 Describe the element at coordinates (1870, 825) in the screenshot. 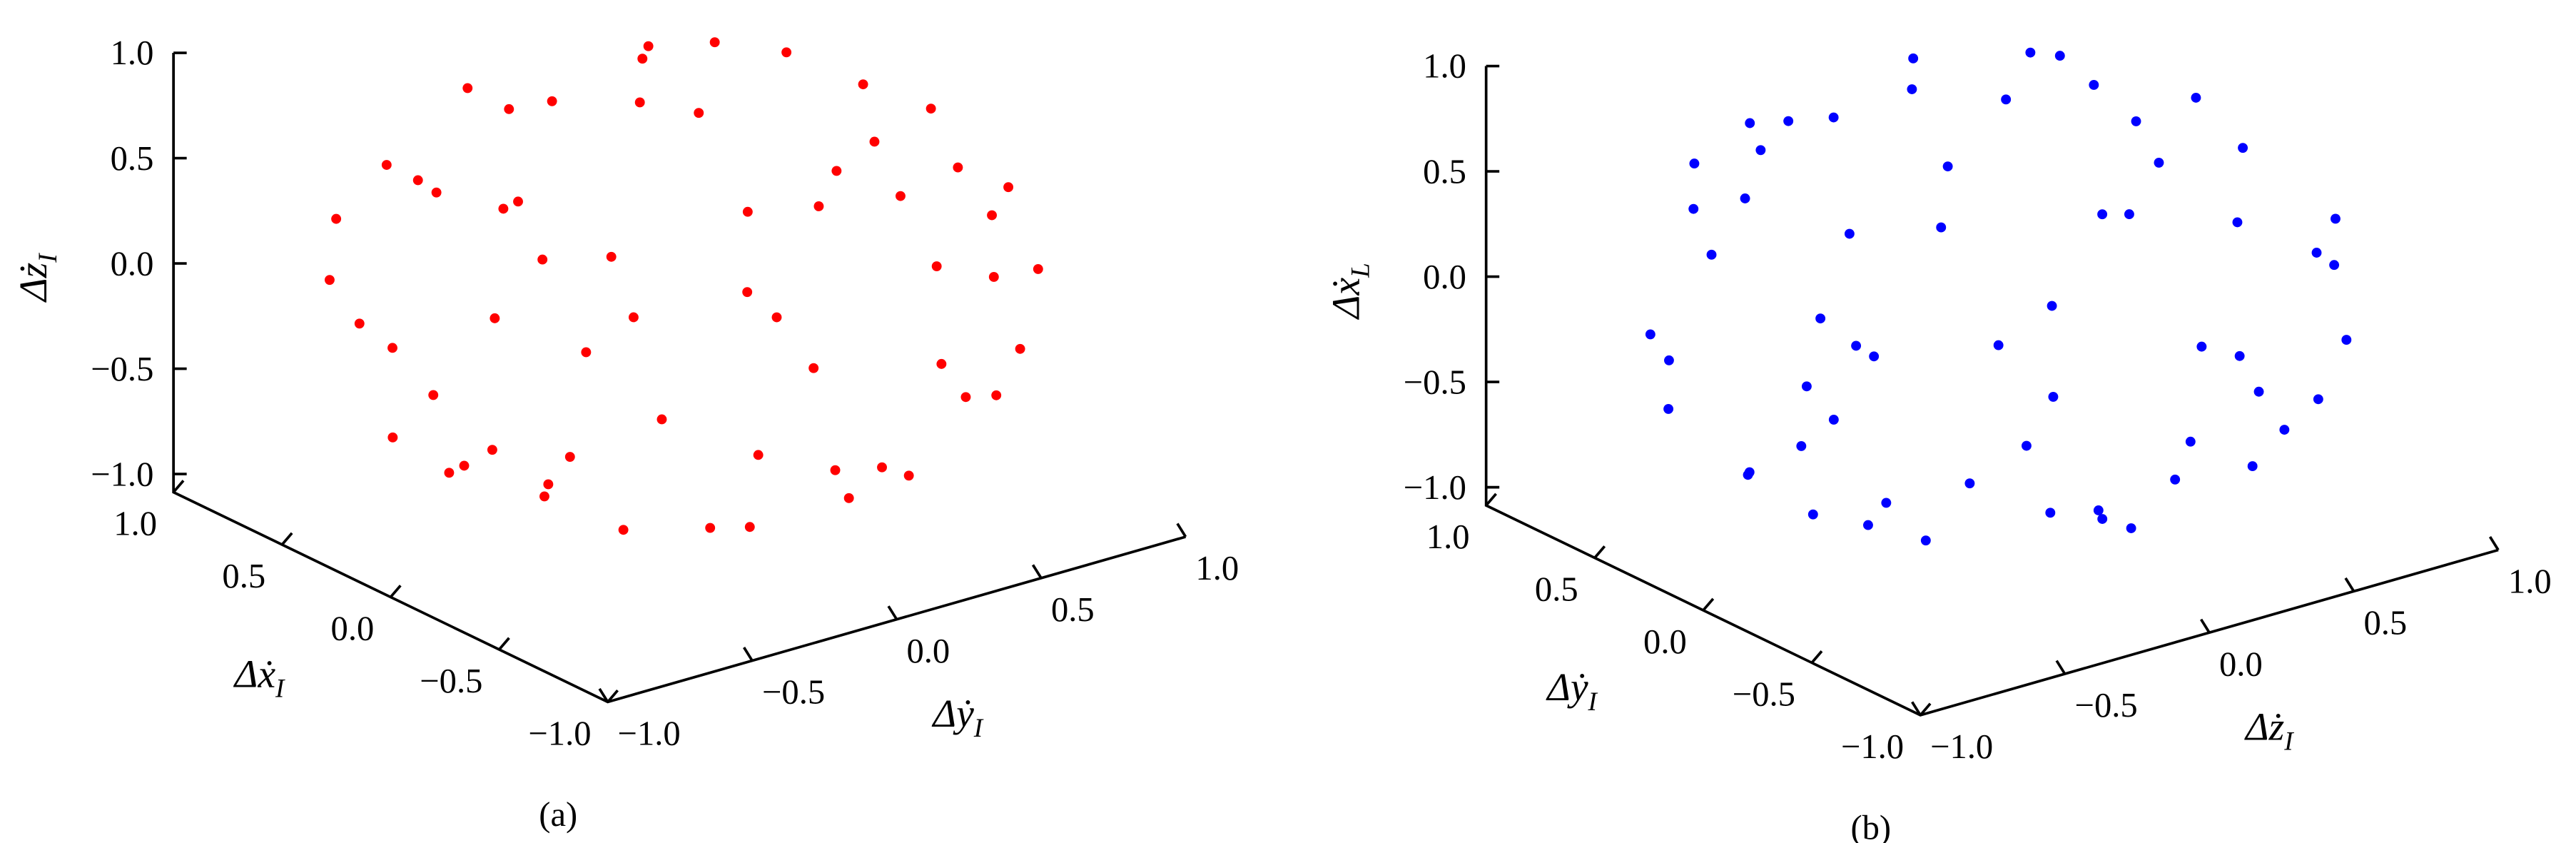

I see `caption: (b)` at that location.